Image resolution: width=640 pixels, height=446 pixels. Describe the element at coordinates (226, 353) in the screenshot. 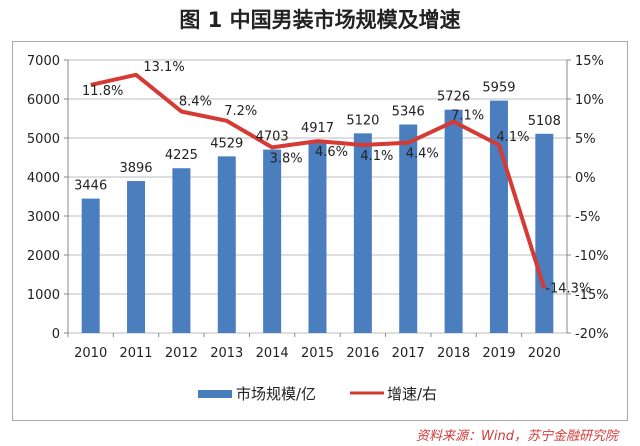

I see `x-axis-tick: 2013` at that location.